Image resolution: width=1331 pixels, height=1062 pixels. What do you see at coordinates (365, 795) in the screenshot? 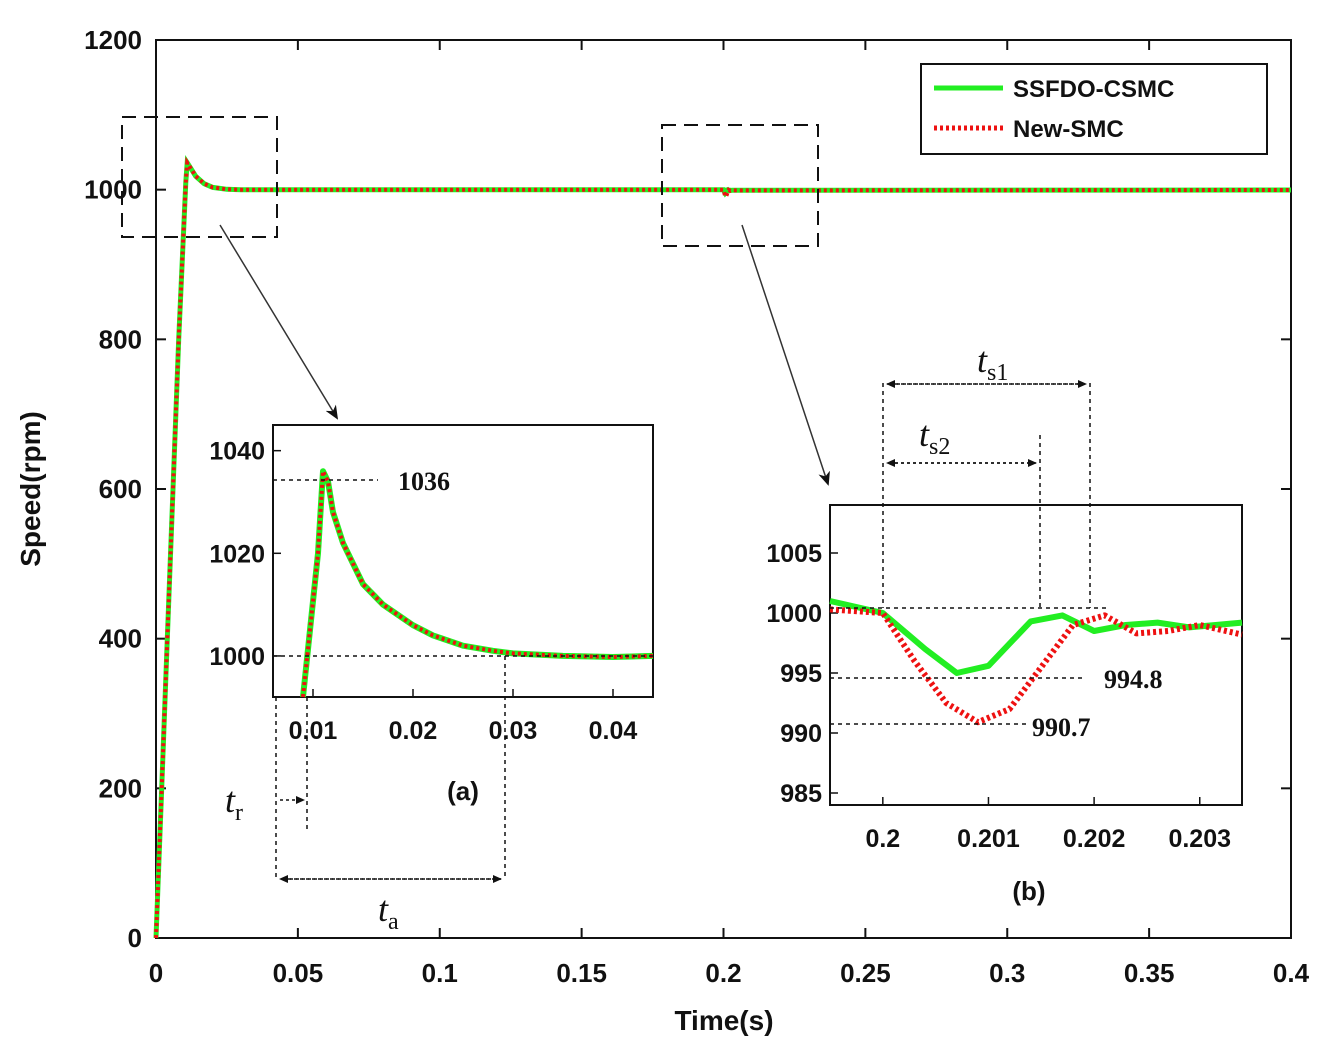
I see `inset-a-time-annotations: tr ta` at bounding box center [365, 795].